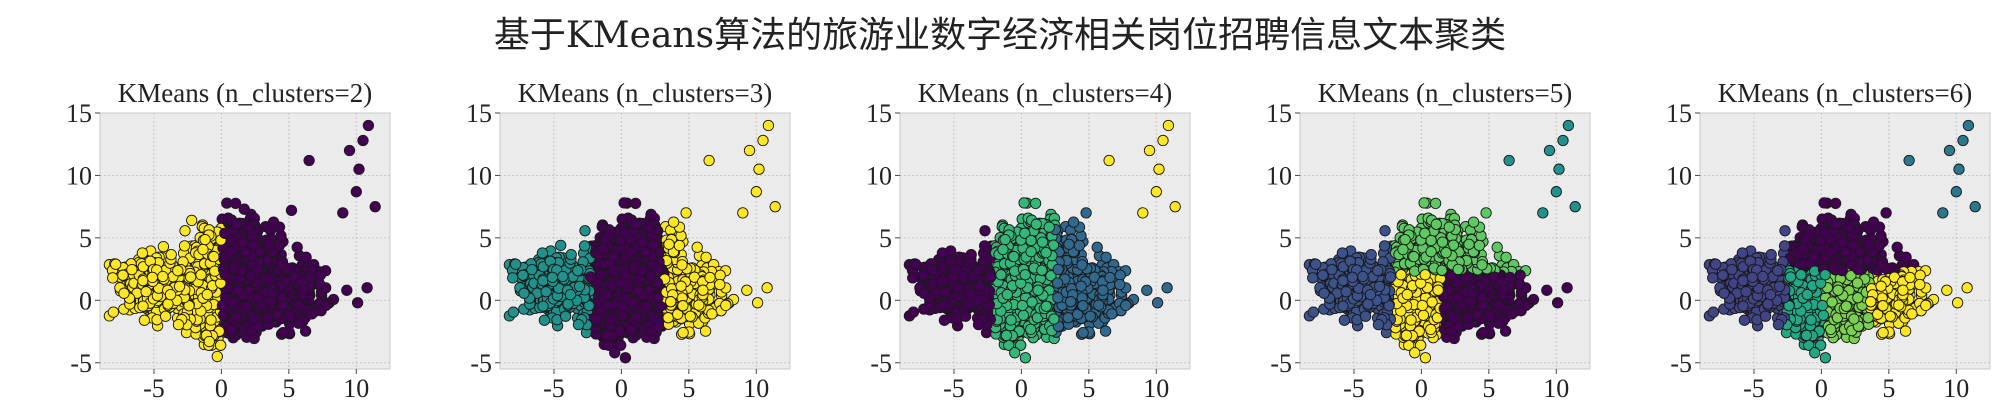 Image resolution: width=2000 pixels, height=403 pixels. Describe the element at coordinates (756, 388) in the screenshot. I see `x-tick-label: 10` at that location.